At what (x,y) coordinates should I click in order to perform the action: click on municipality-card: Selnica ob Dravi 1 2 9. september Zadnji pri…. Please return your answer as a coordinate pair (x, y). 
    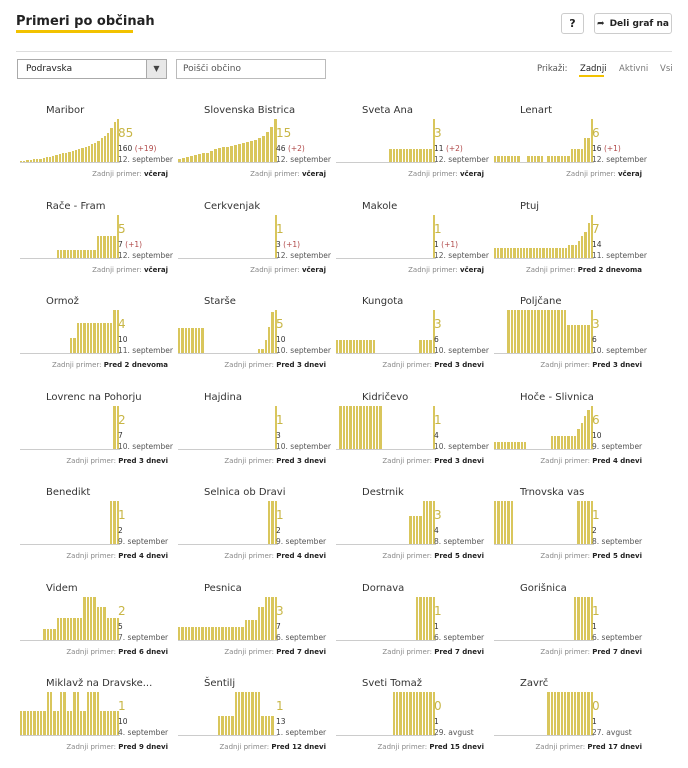
    Looking at the image, I should click on (252, 527).